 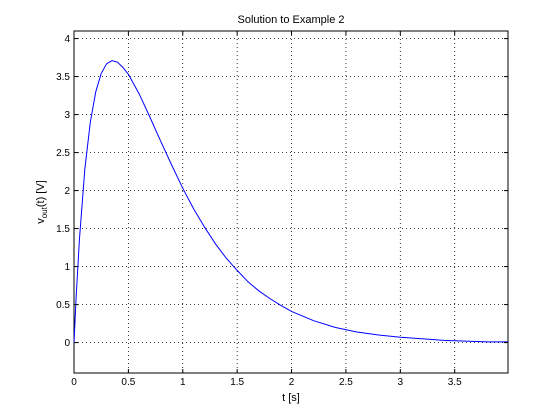 I want to click on x-tick-label: 2, so click(x=292, y=382).